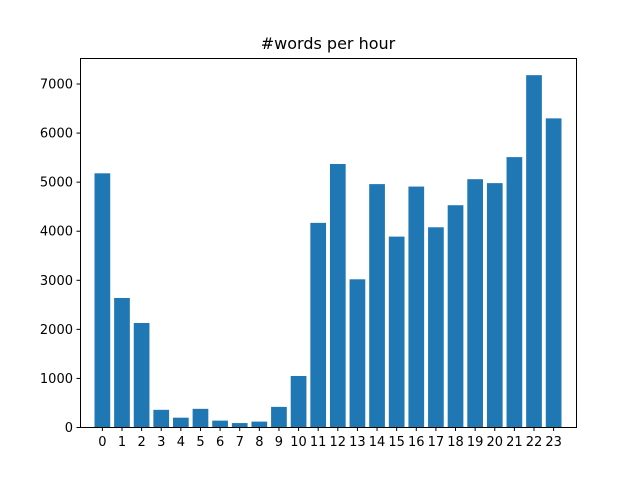 This screenshot has height=480, width=640. Describe the element at coordinates (553, 442) in the screenshot. I see `x-tick-label: 23` at that location.